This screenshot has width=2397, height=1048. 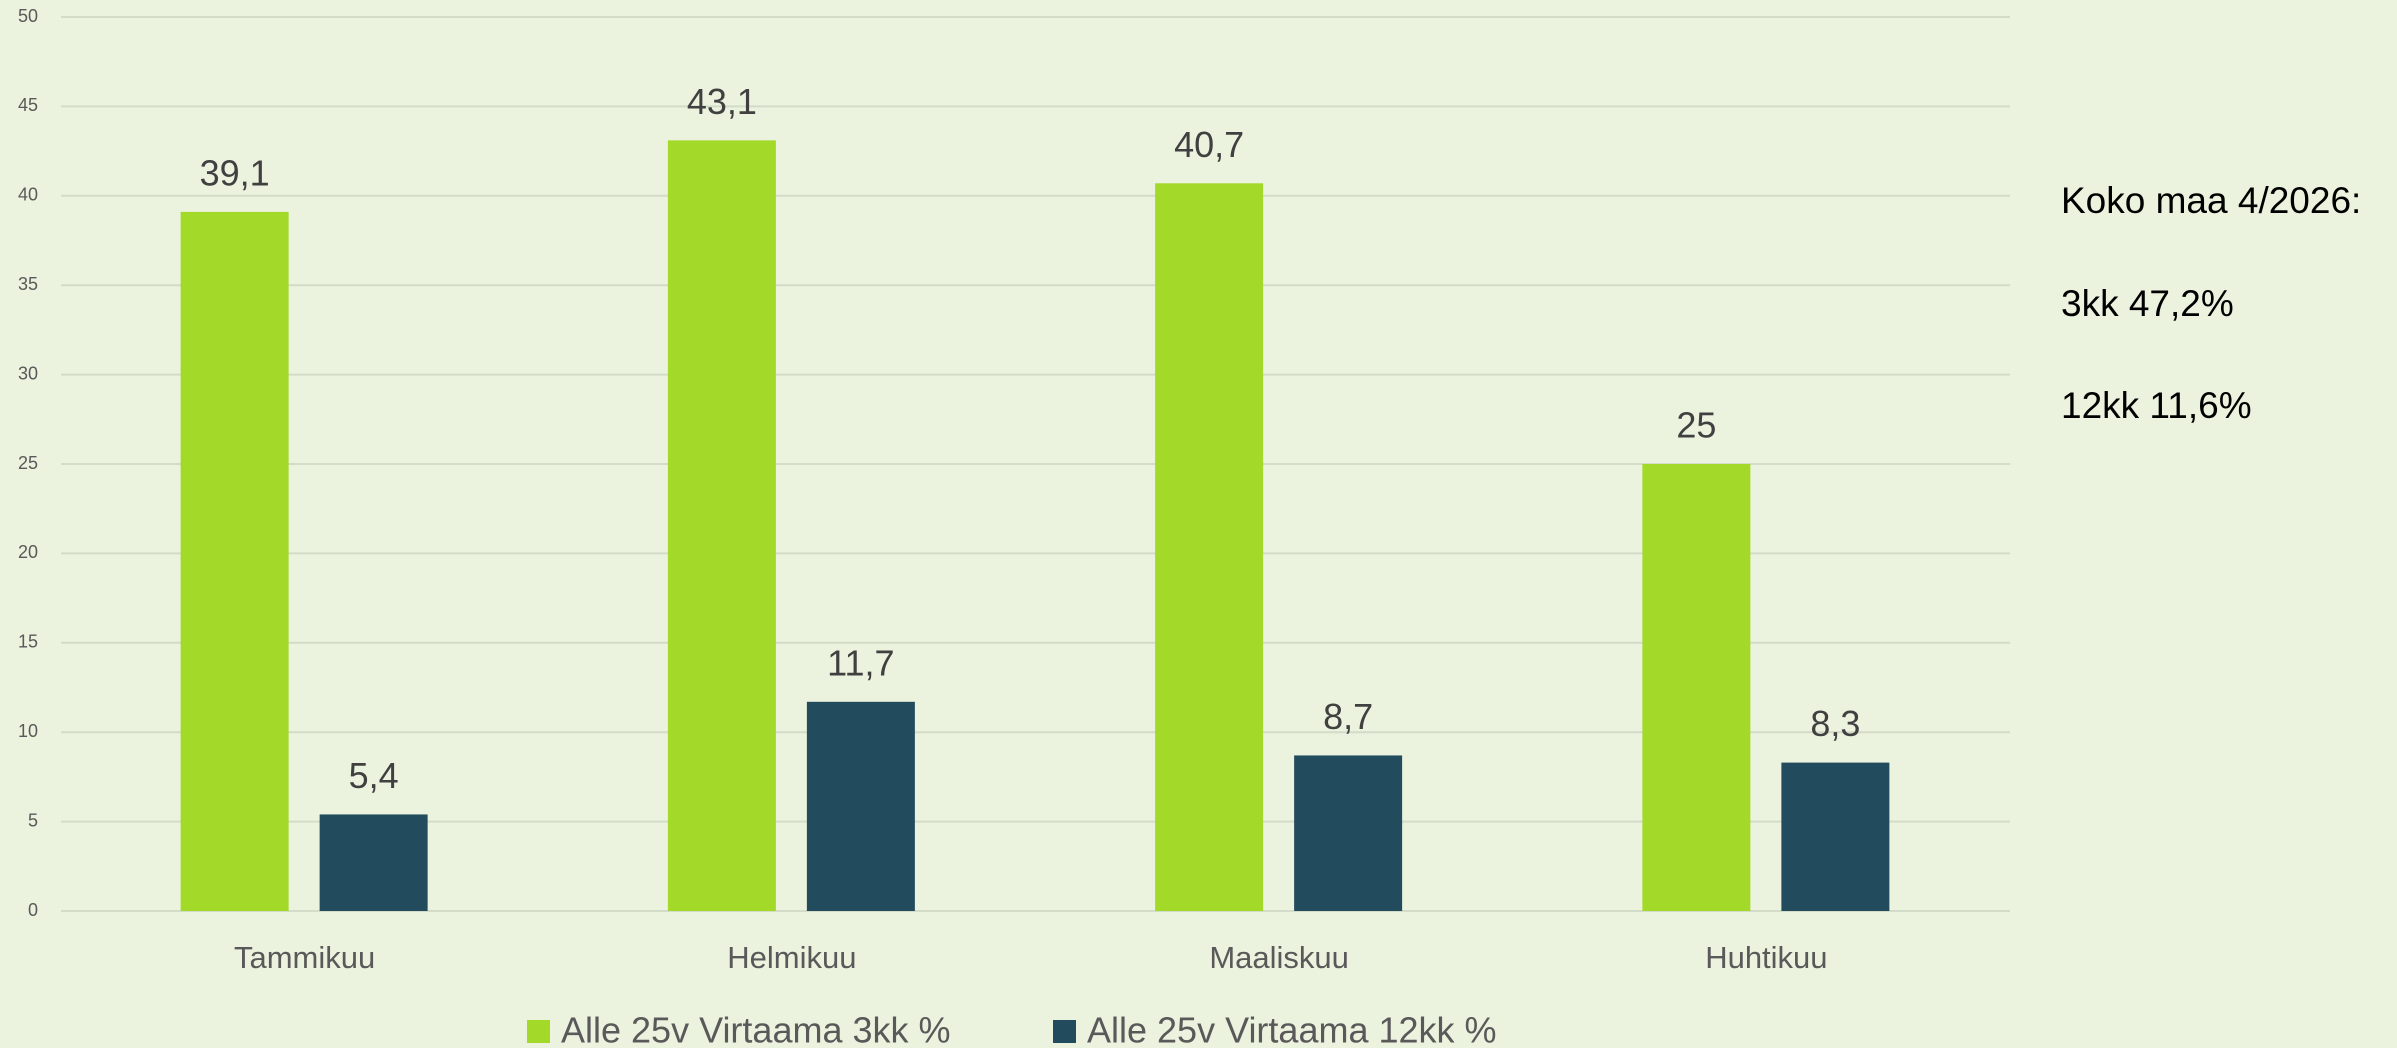 What do you see at coordinates (1766, 957) in the screenshot?
I see `x-tick-label: Huhtikuu` at bounding box center [1766, 957].